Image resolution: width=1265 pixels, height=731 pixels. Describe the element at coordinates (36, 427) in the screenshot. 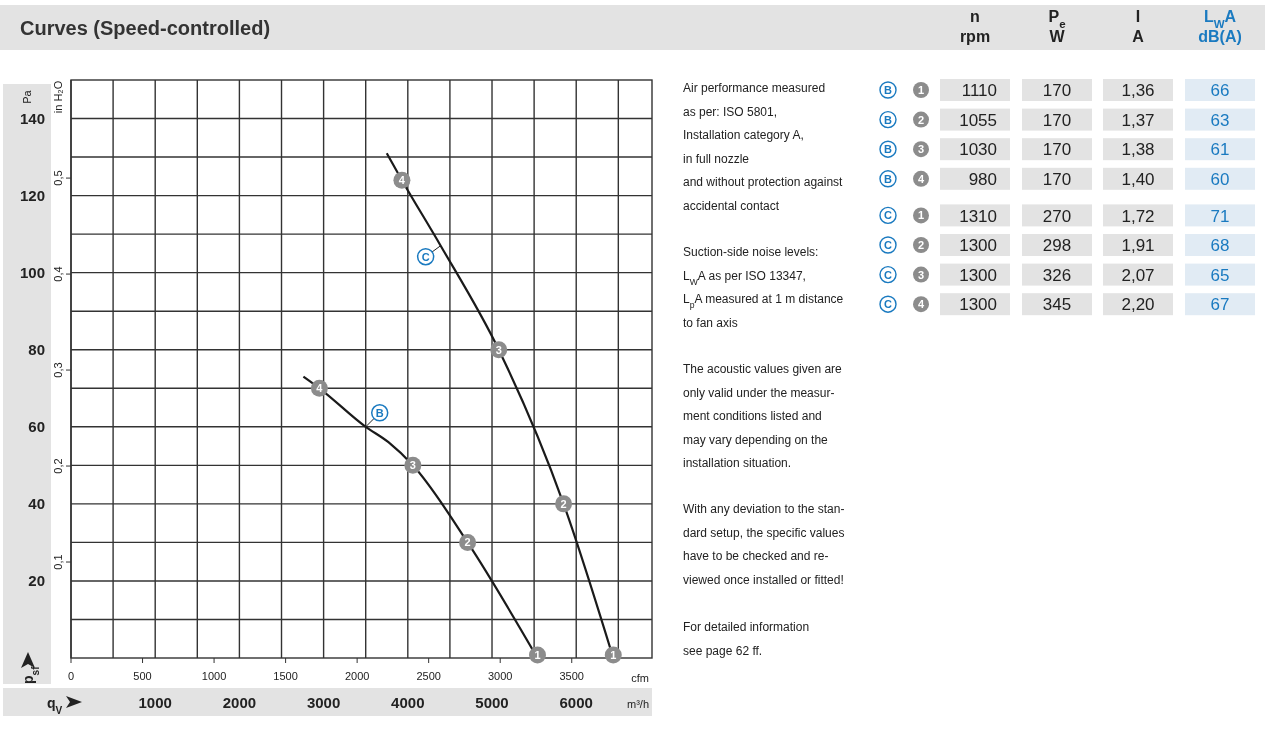

I see `y-tick-label: 60` at that location.